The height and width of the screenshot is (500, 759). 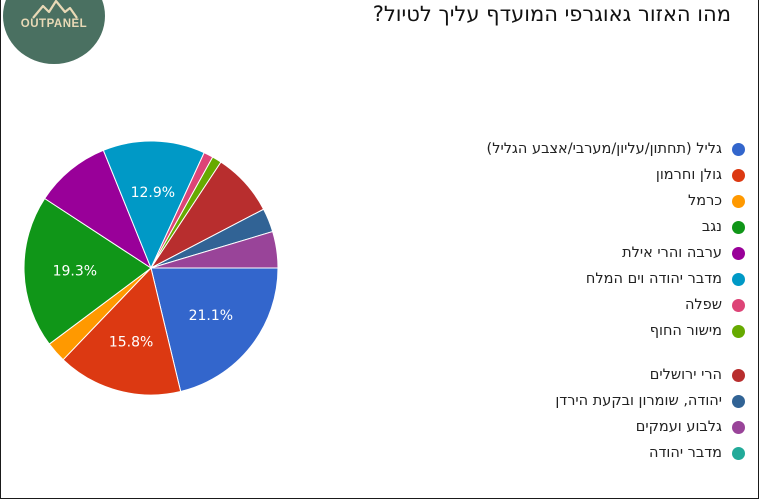 I want to click on slice-label-1: 15.8%, so click(x=131, y=343).